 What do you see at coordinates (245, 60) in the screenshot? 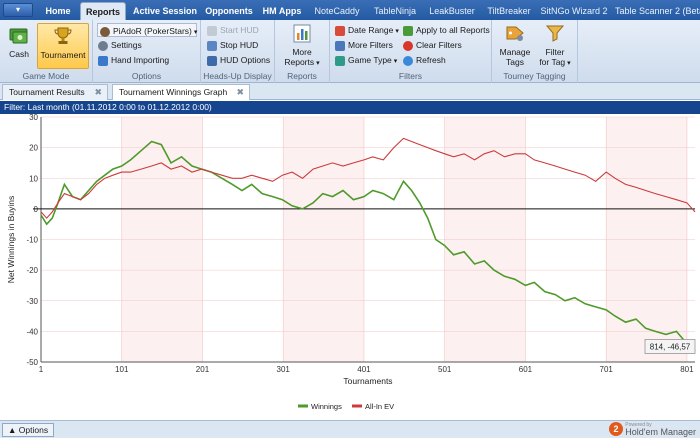
I see `hud-options-label: HUD Options` at bounding box center [245, 60].